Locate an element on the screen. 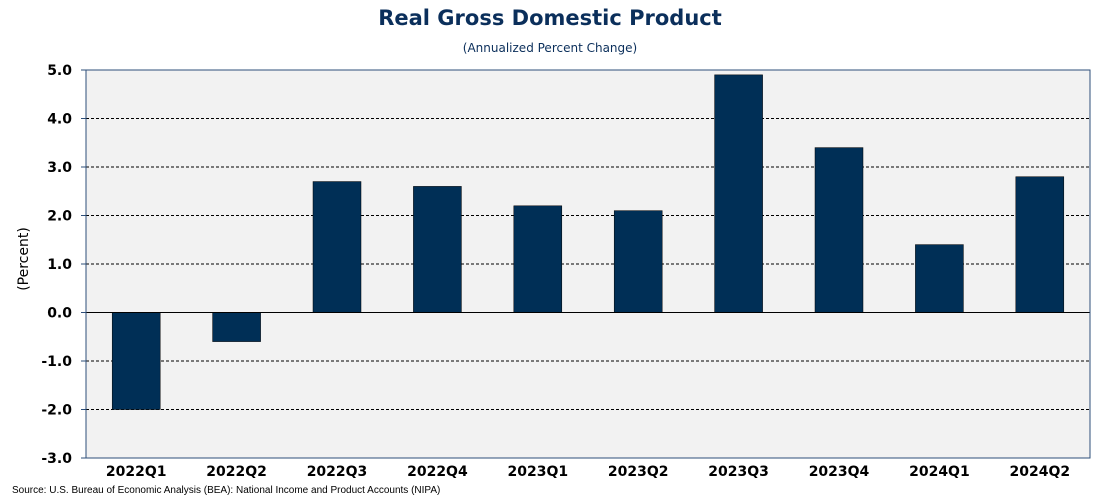 The width and height of the screenshot is (1100, 500). x-tick-label: 2024Q1 is located at coordinates (939, 472).